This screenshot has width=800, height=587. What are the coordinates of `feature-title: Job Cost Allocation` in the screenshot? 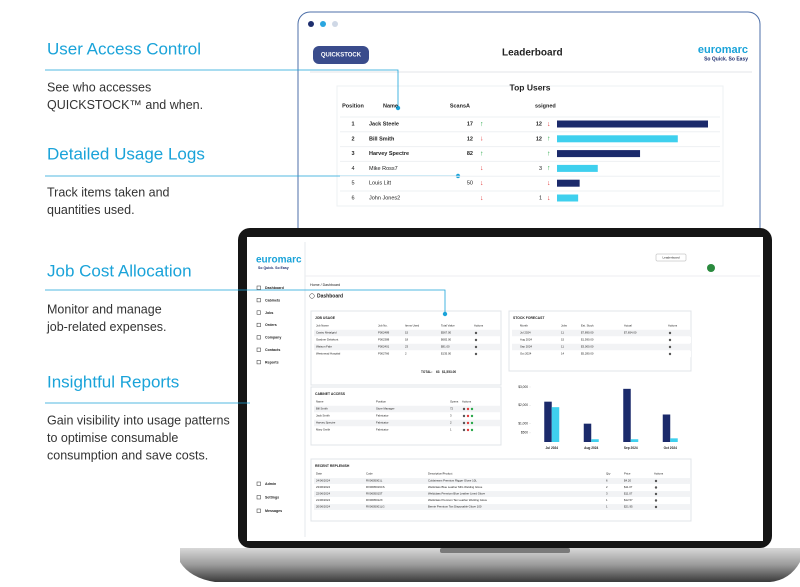 It's located at (119, 270).